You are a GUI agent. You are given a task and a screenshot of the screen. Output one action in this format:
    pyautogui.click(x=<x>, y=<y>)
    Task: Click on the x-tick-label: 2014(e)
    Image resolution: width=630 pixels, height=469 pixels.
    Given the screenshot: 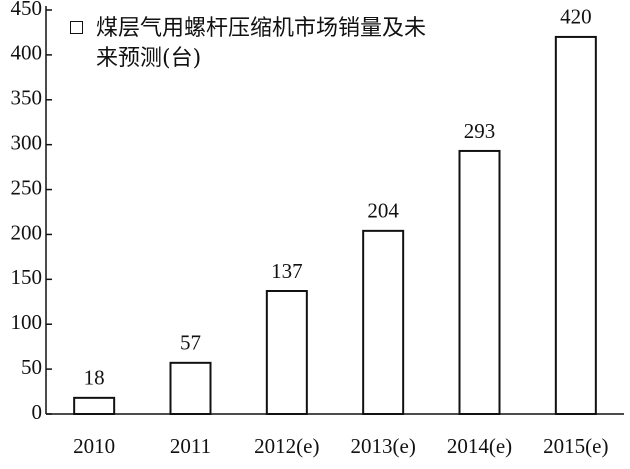 What is the action you would take?
    pyautogui.click(x=479, y=446)
    